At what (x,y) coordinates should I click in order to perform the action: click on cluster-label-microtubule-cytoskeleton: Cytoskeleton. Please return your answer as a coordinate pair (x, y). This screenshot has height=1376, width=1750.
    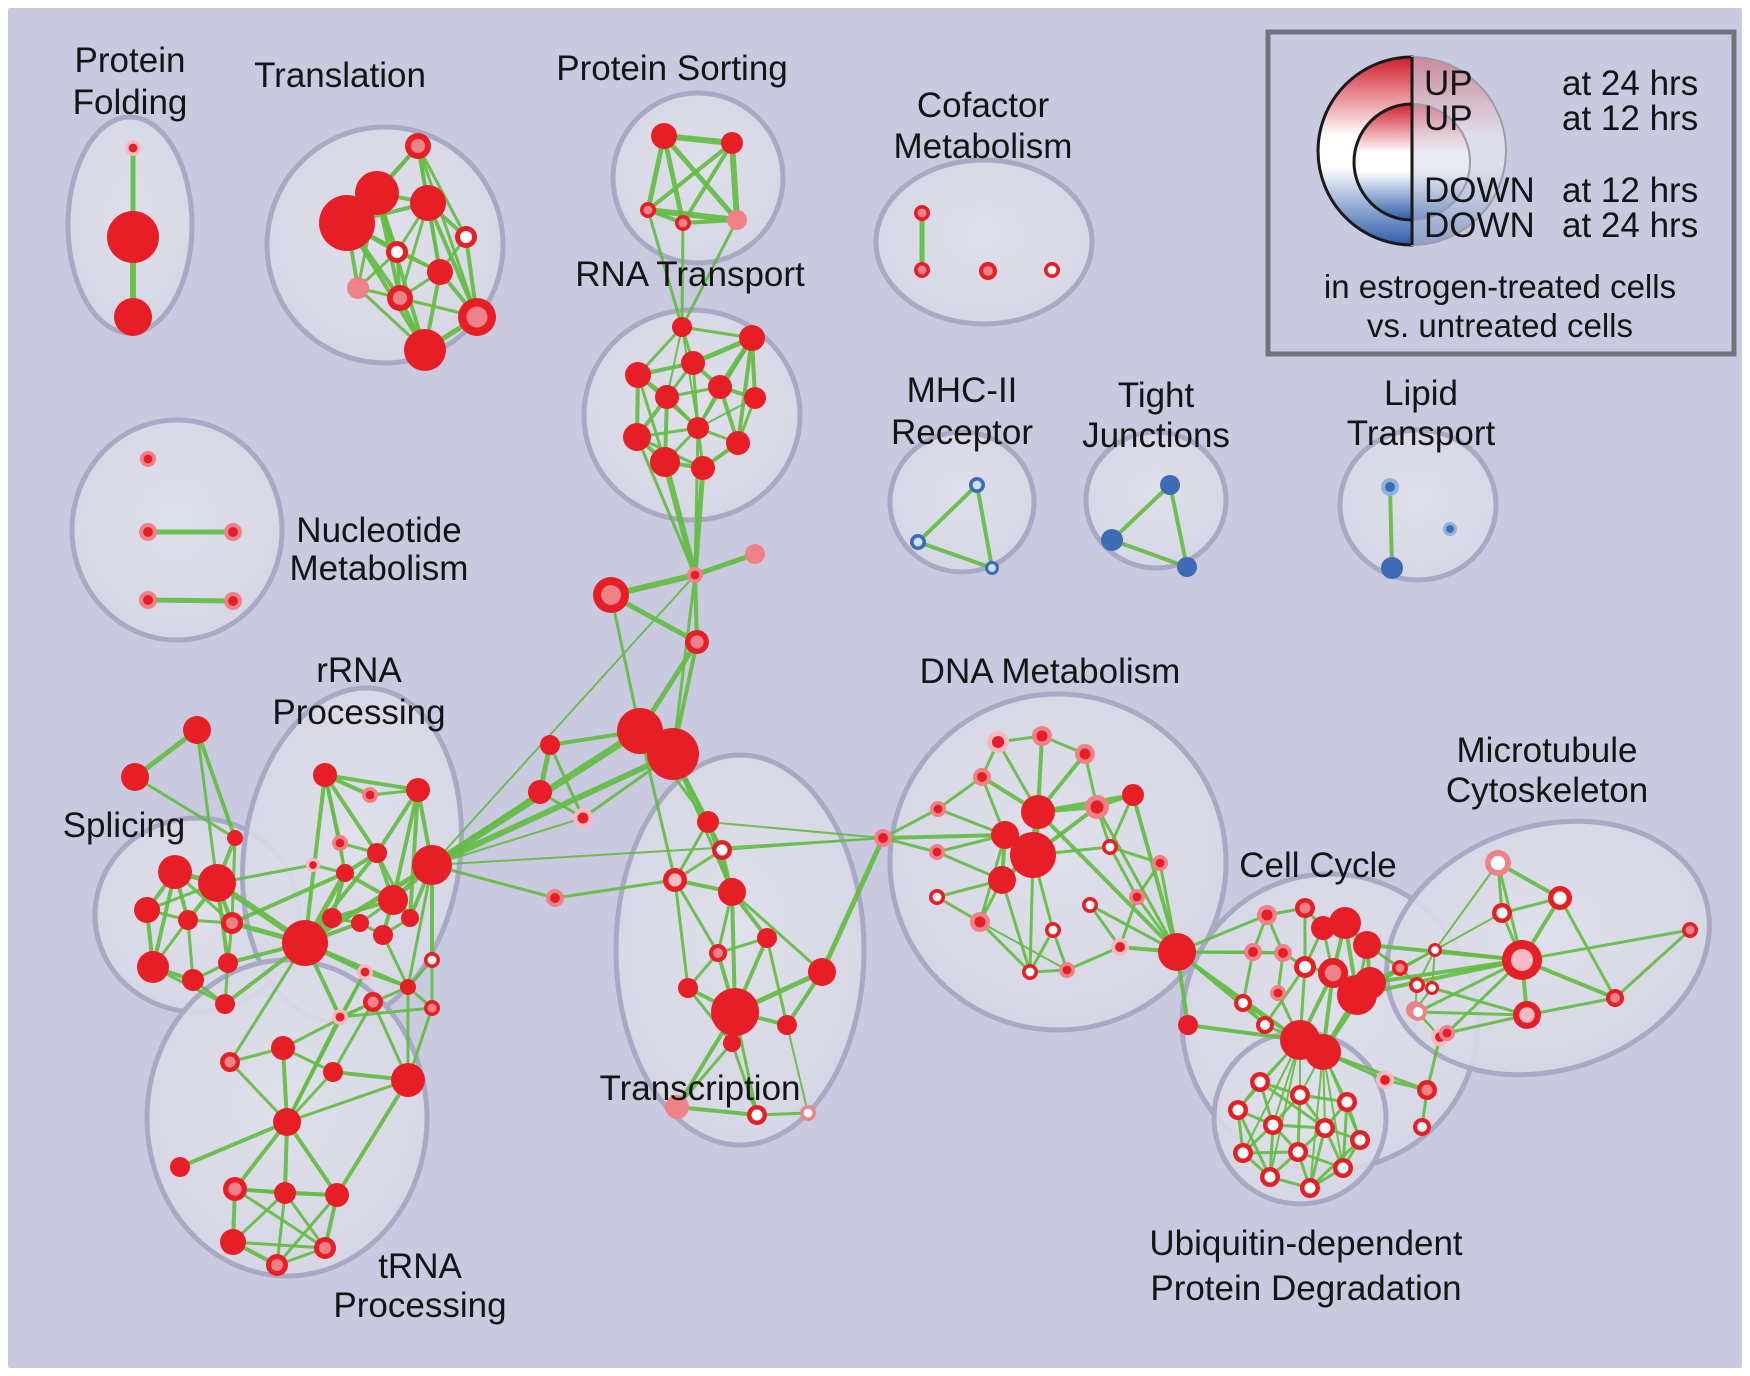
    Looking at the image, I should click on (1547, 790).